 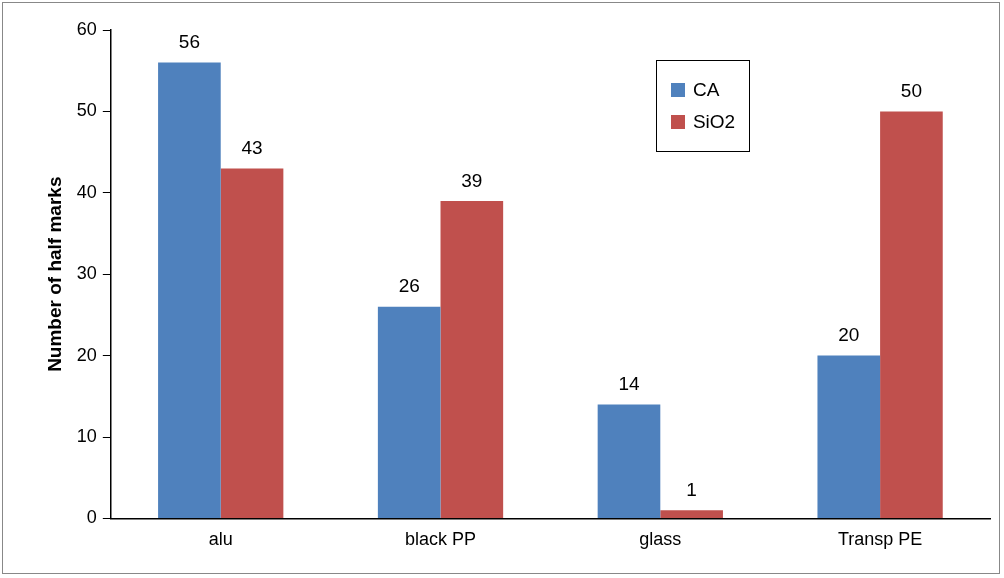 What do you see at coordinates (849, 335) in the screenshot?
I see `data-label: 20` at bounding box center [849, 335].